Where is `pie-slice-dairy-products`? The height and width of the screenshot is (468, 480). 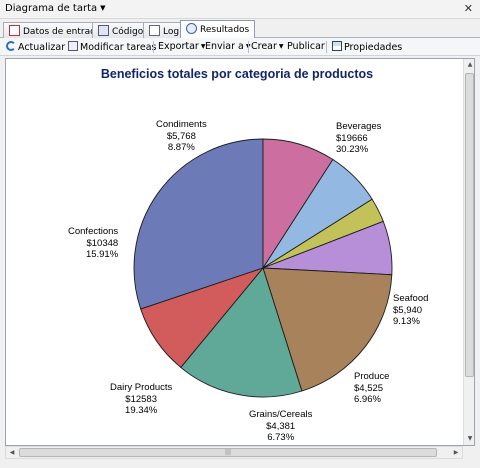
pie-slice-dairy-products is located at coordinates (327, 329).